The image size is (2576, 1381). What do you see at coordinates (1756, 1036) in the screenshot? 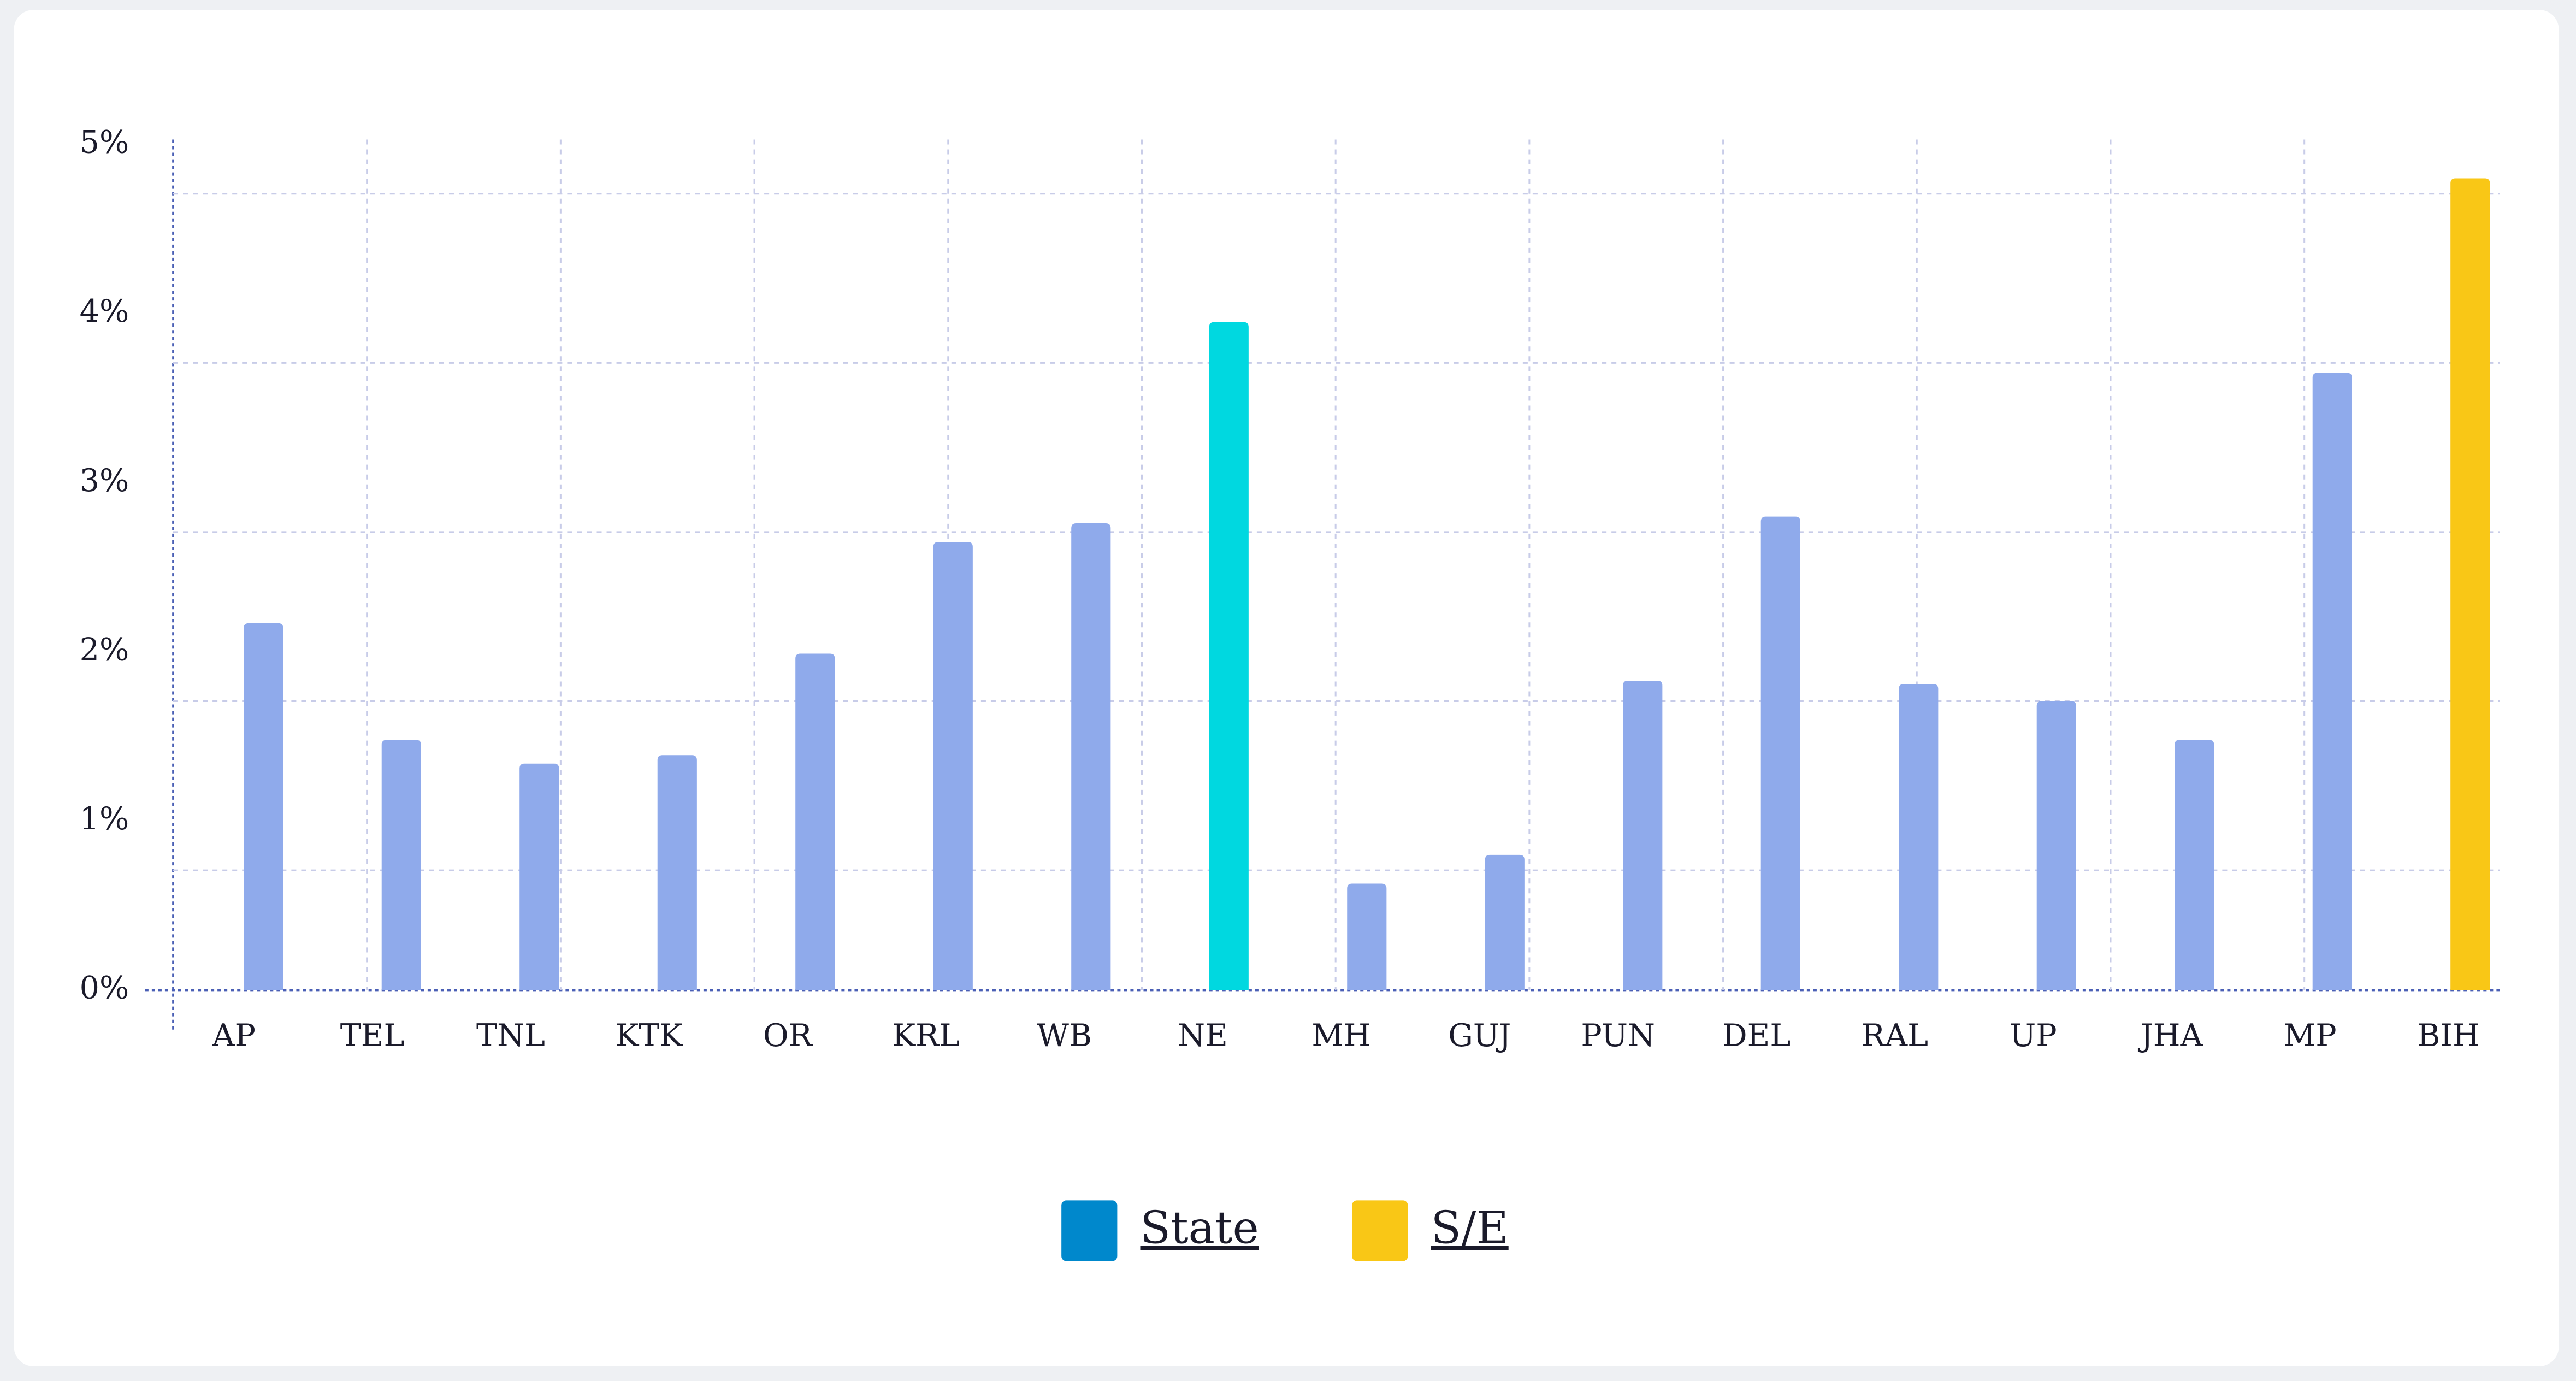
I see `x-tick-label: DEL` at bounding box center [1756, 1036].